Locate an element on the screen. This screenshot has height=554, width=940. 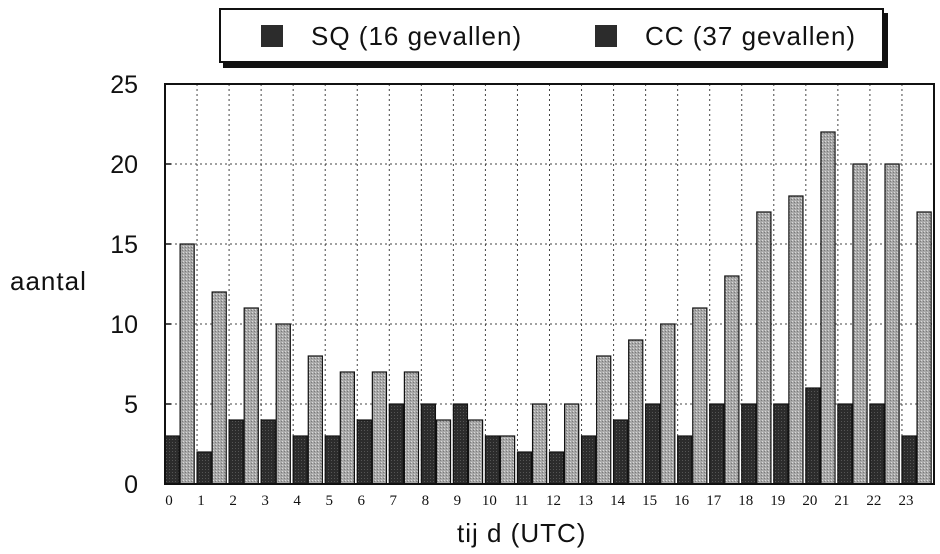
y-tick-label: 20 is located at coordinates (124, 165).